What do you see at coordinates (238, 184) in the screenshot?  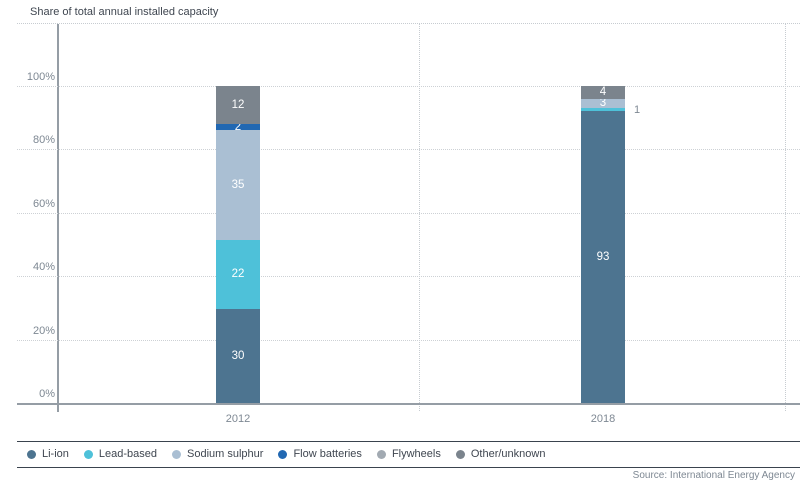 I see `bar-segment-sodium-sulphur: 35` at bounding box center [238, 184].